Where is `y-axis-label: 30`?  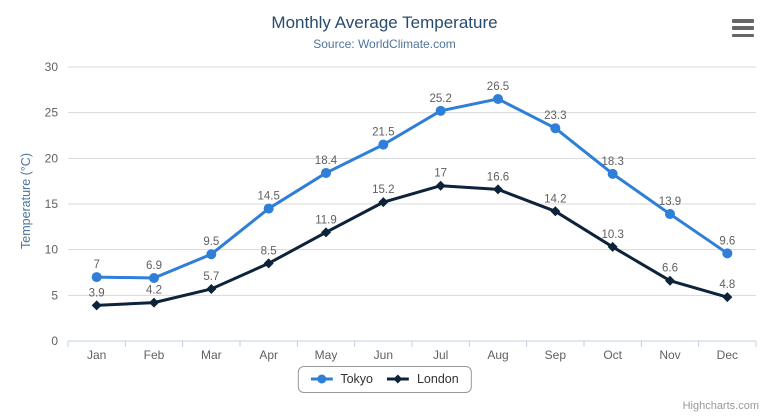
y-axis-label: 30 is located at coordinates (52, 67).